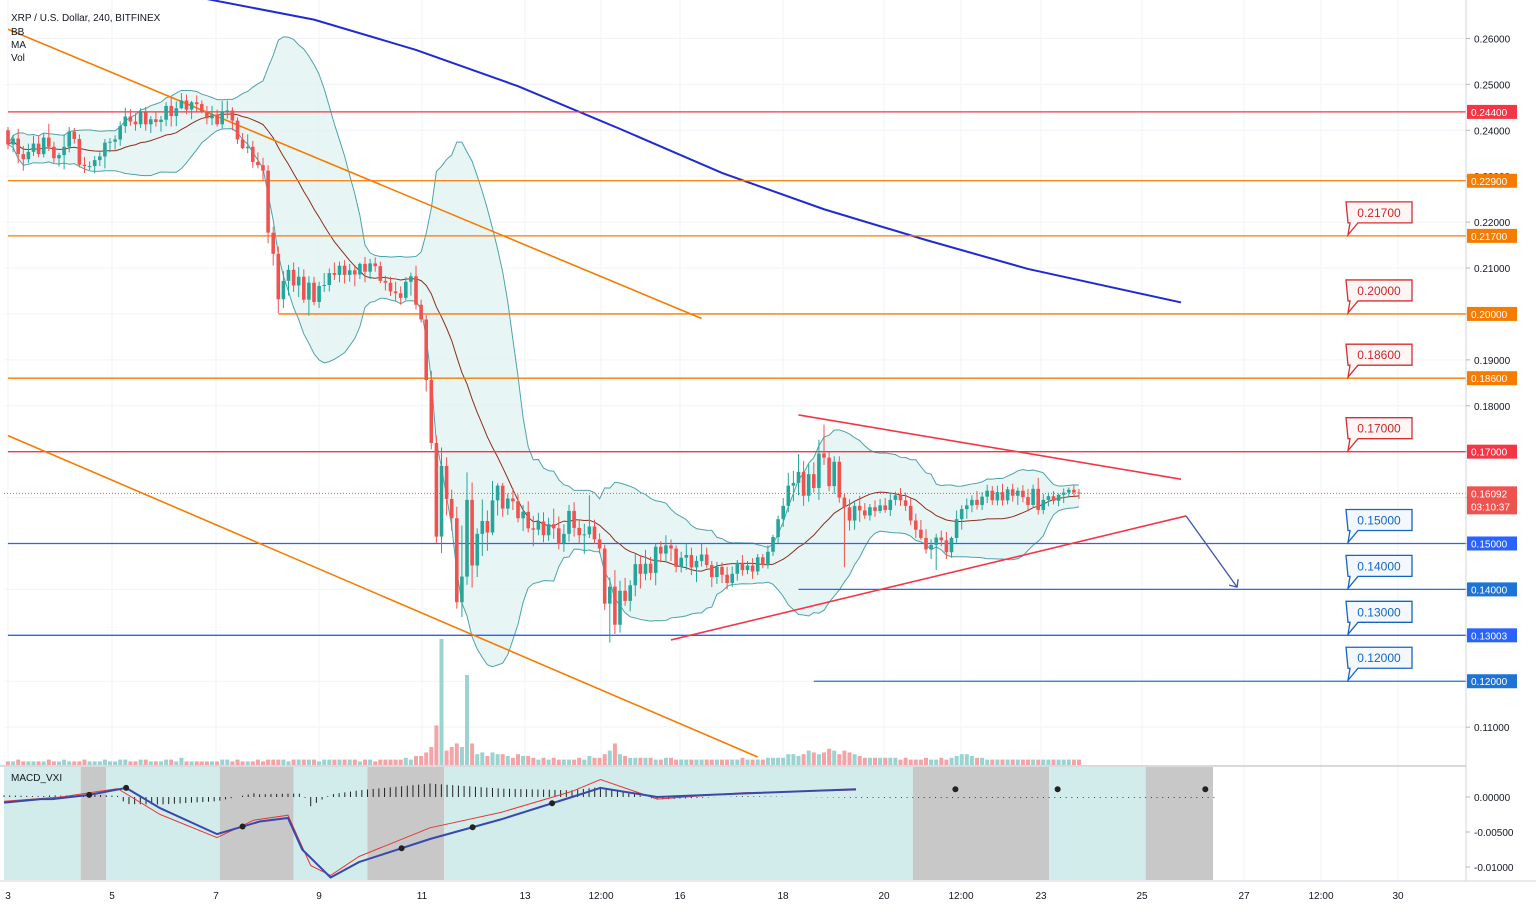 The height and width of the screenshot is (912, 1536). What do you see at coordinates (18, 58) in the screenshot?
I see `indicator-label-vol: Vol` at bounding box center [18, 58].